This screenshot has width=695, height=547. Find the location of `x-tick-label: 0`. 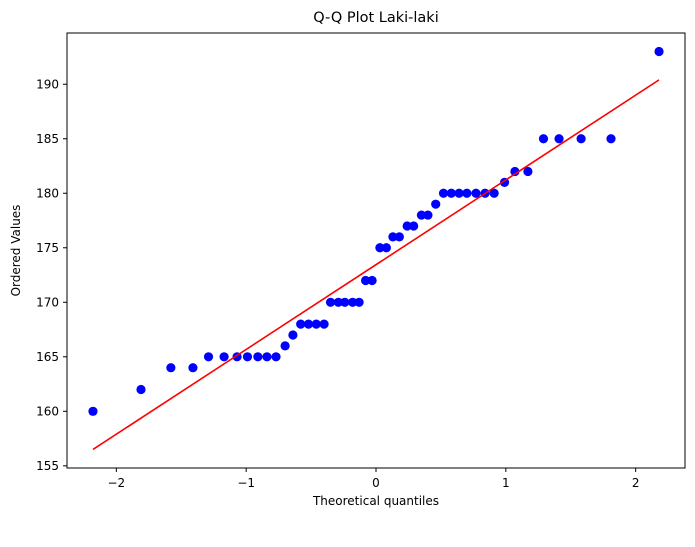

x-tick-label: 0 is located at coordinates (376, 483).